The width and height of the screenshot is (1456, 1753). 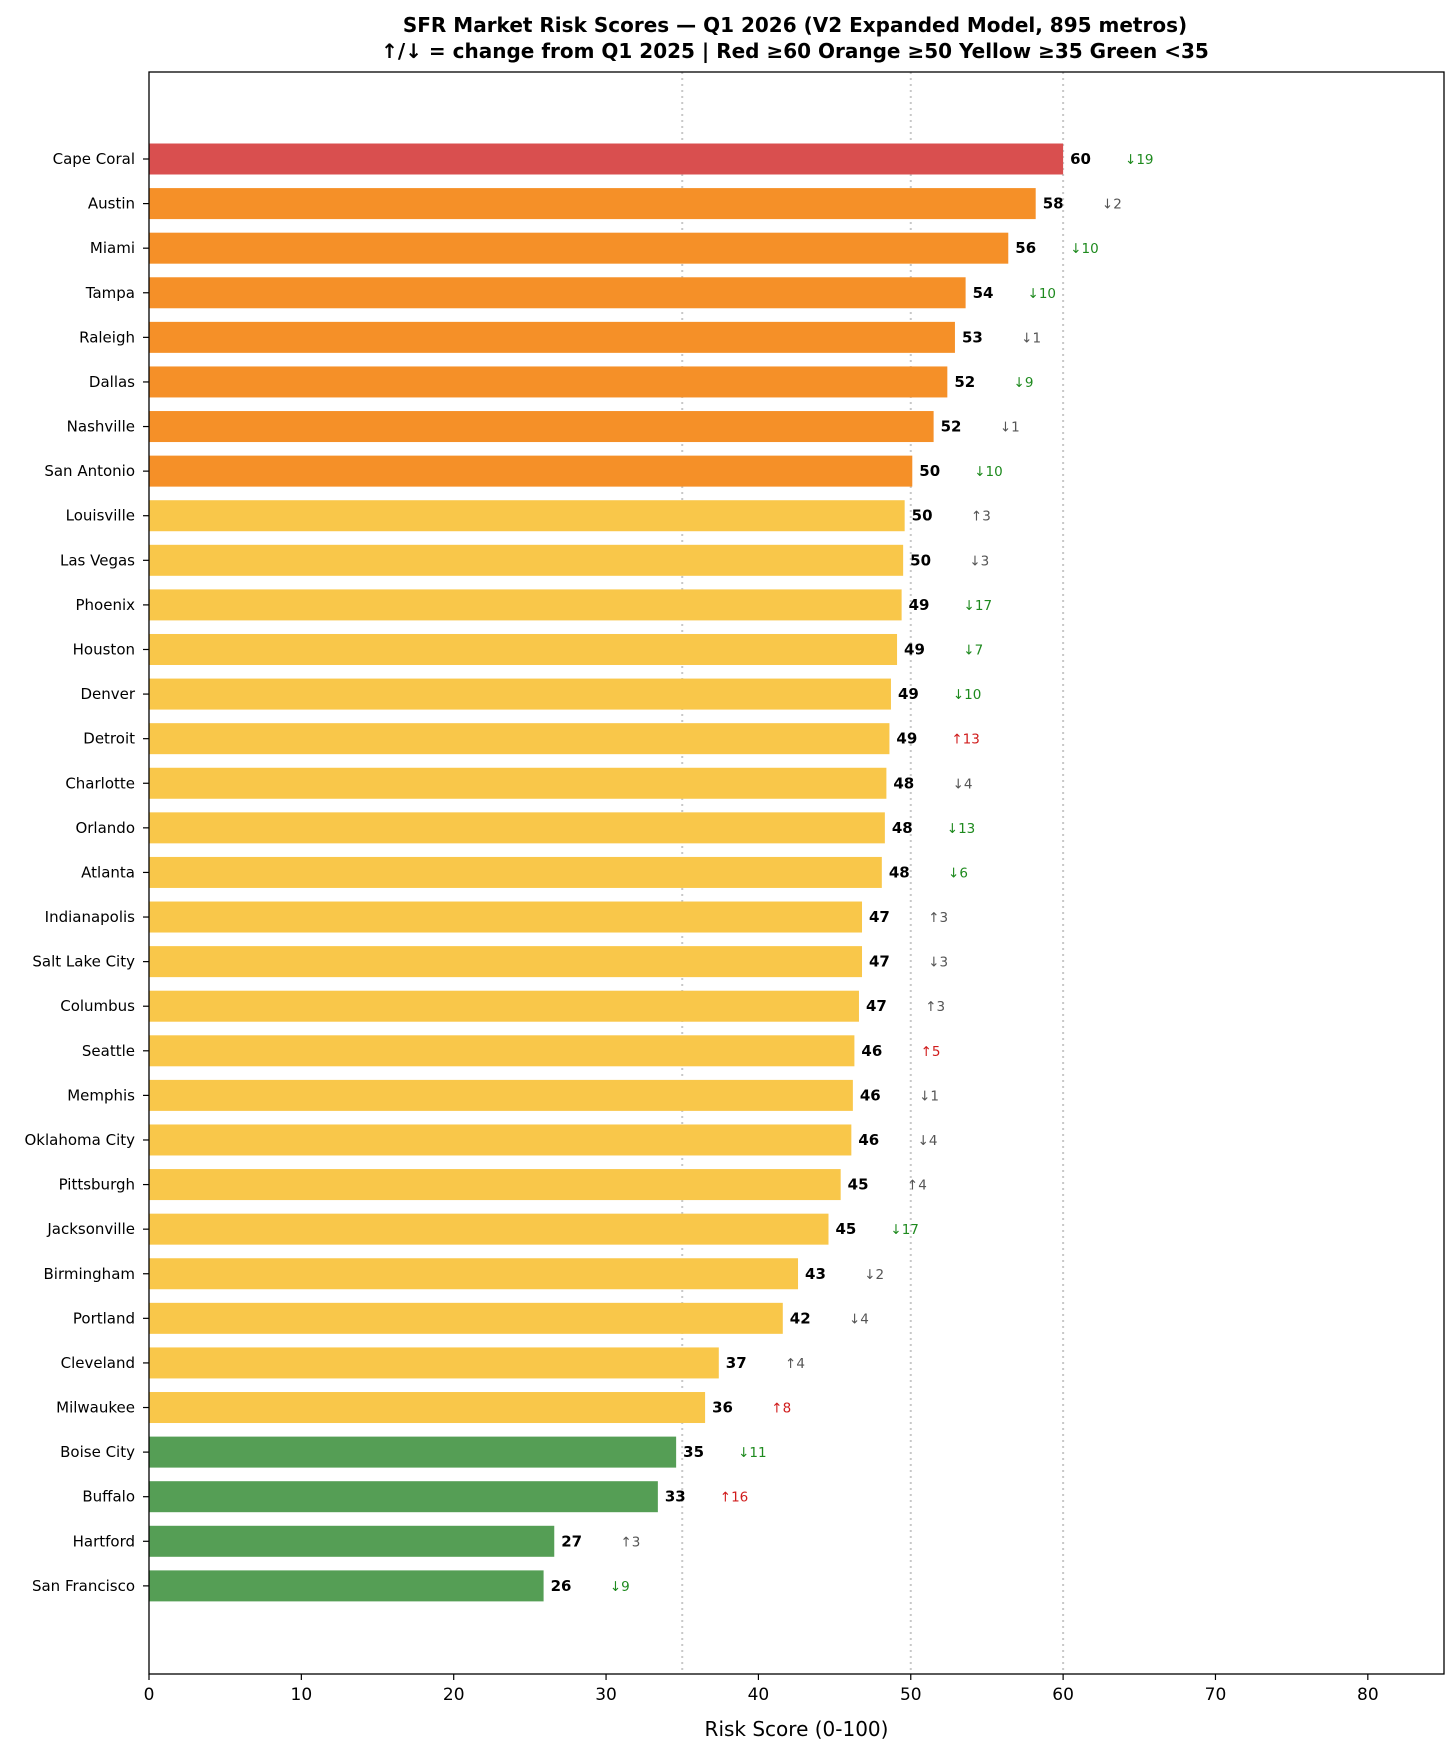 I want to click on value-label-24: 45, so click(x=845, y=1229).